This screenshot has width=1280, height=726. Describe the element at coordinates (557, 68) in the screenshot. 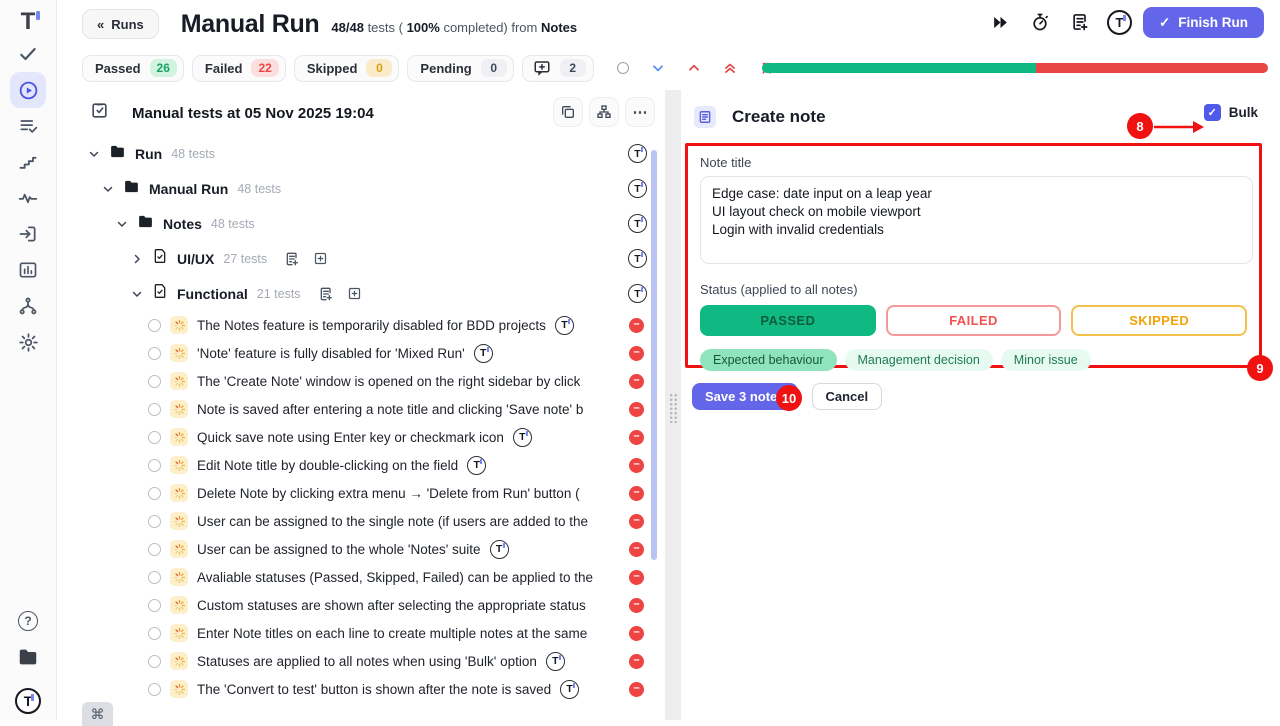

I see `comments-filter-button: 2` at that location.